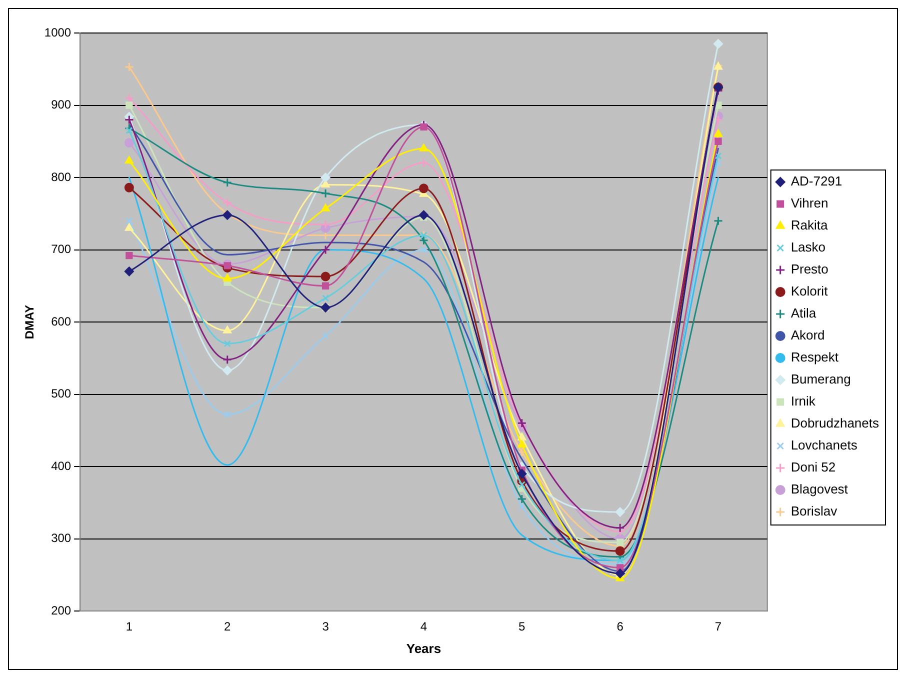 The height and width of the screenshot is (680, 908). I want to click on y-tick-label: 600, so click(61, 321).